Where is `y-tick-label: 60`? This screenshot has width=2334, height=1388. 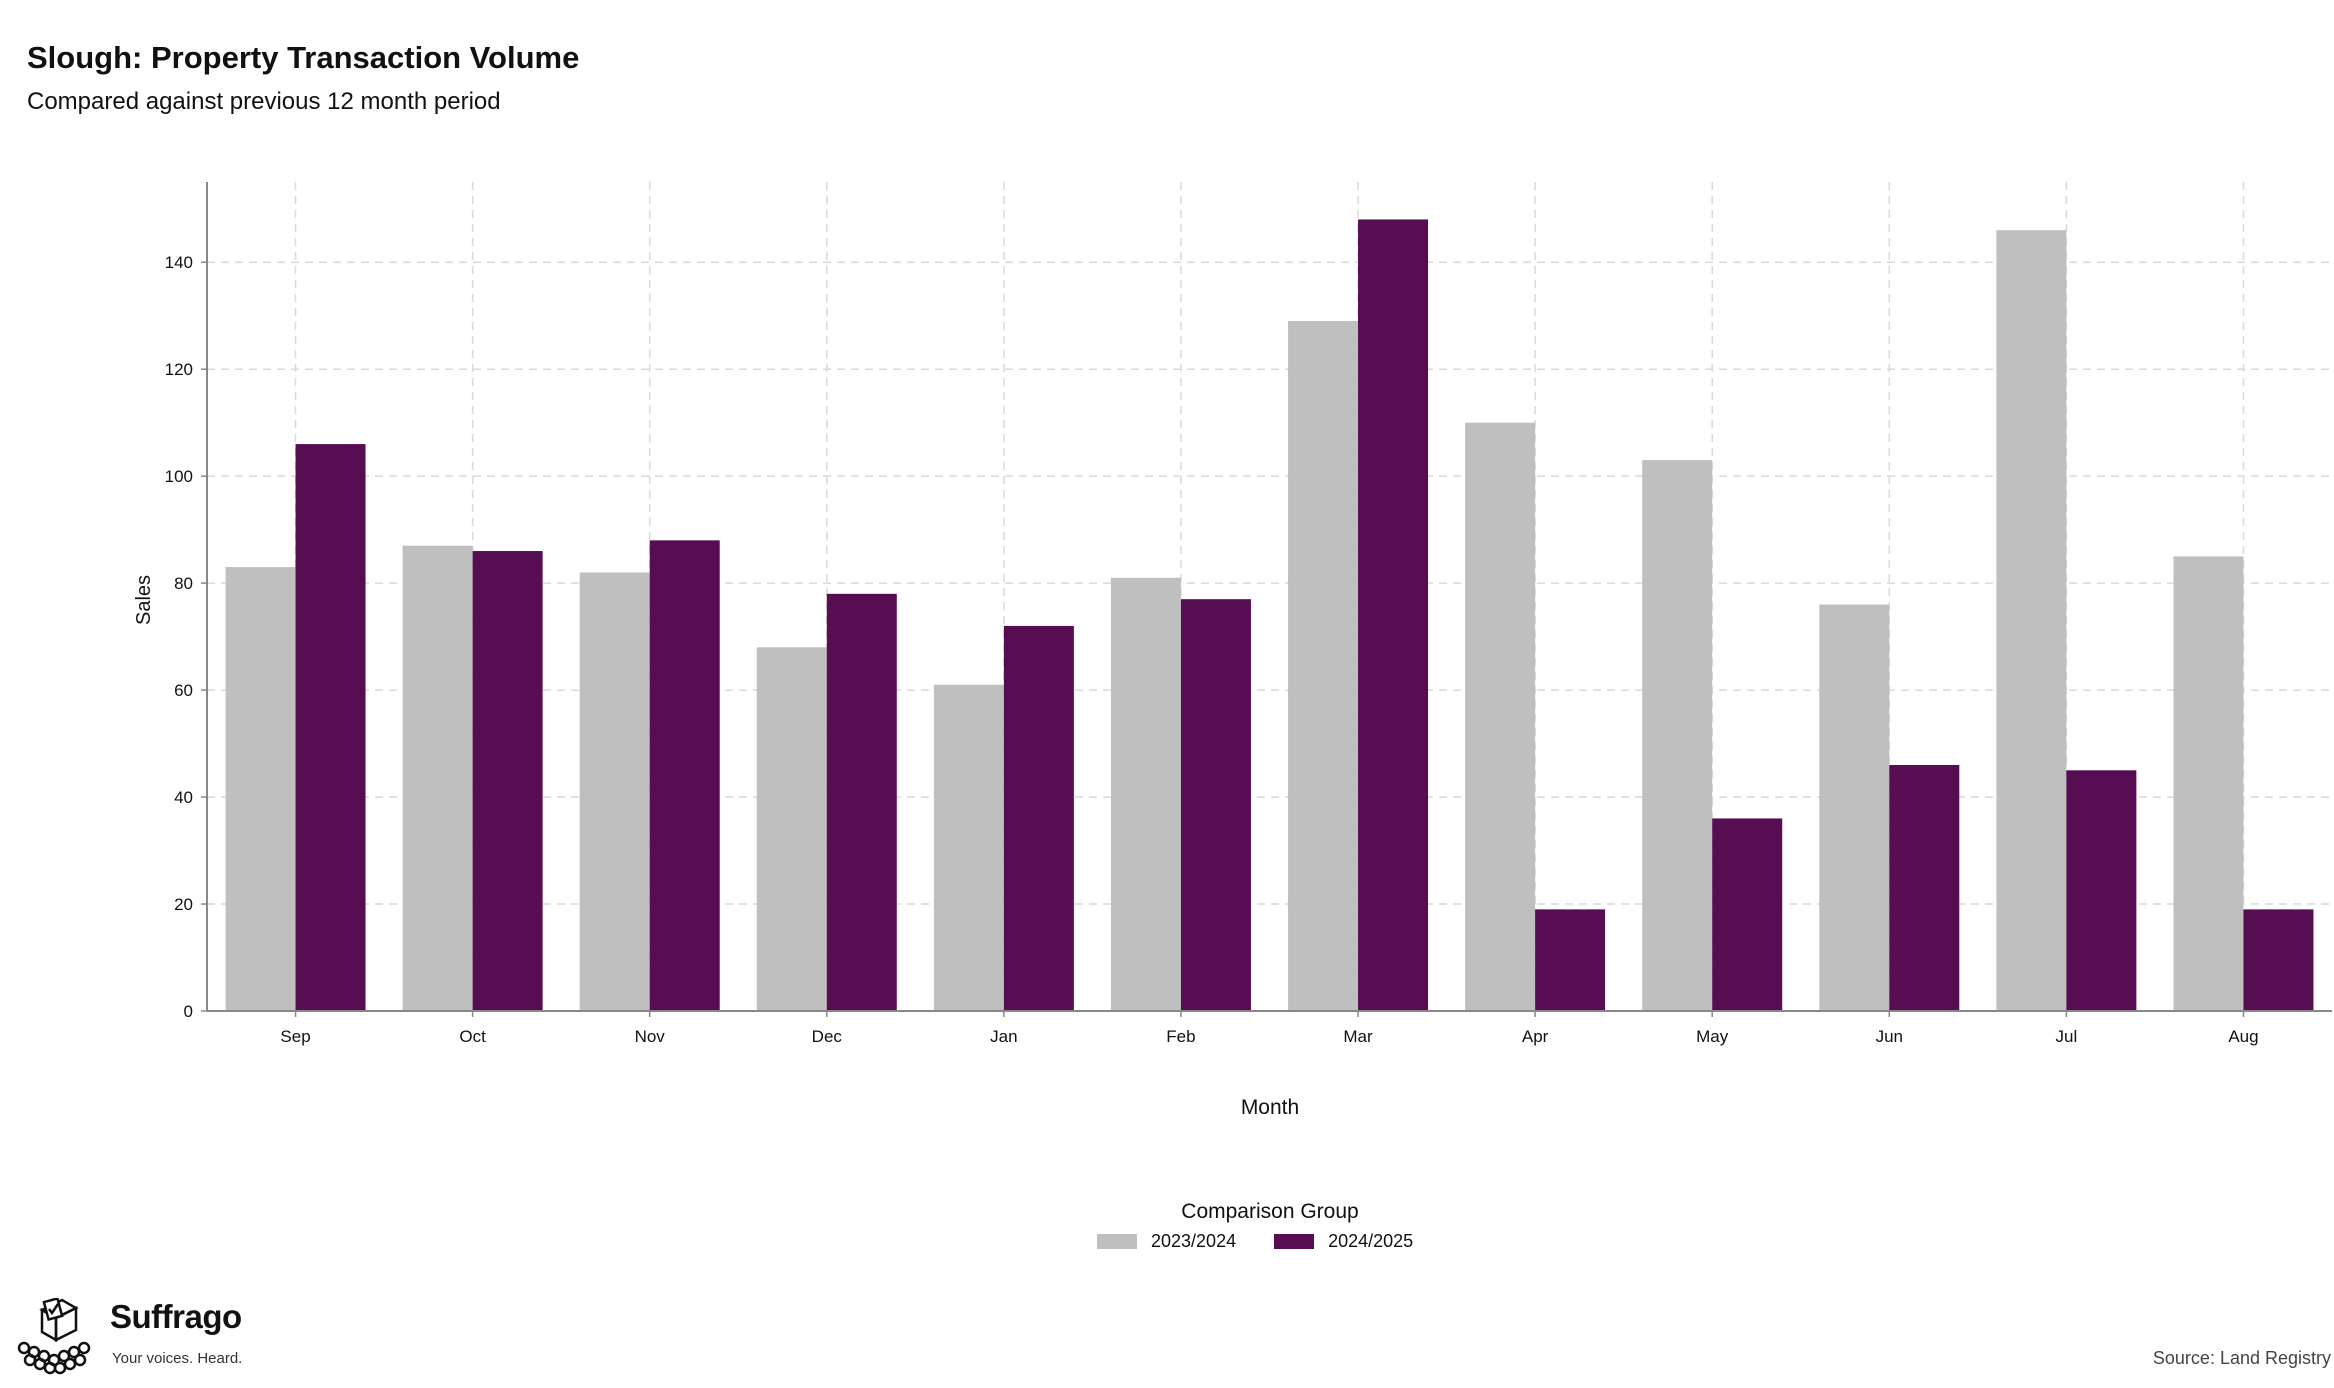
y-tick-label: 60 is located at coordinates (183, 690).